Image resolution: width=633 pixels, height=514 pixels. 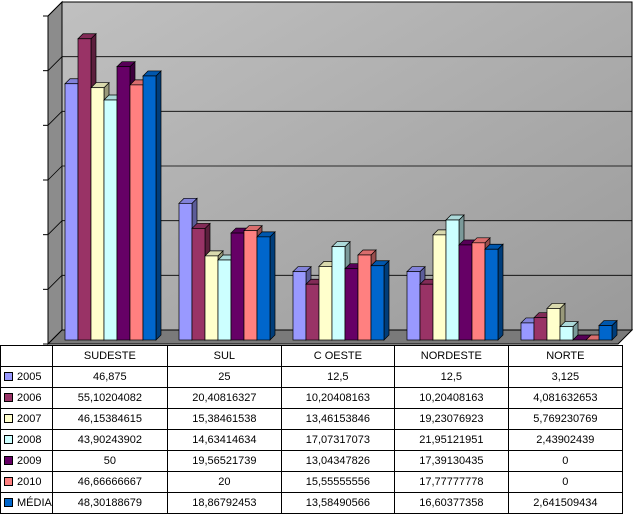 What do you see at coordinates (565, 398) in the screenshot?
I see `data-label: 4,081632653` at bounding box center [565, 398].